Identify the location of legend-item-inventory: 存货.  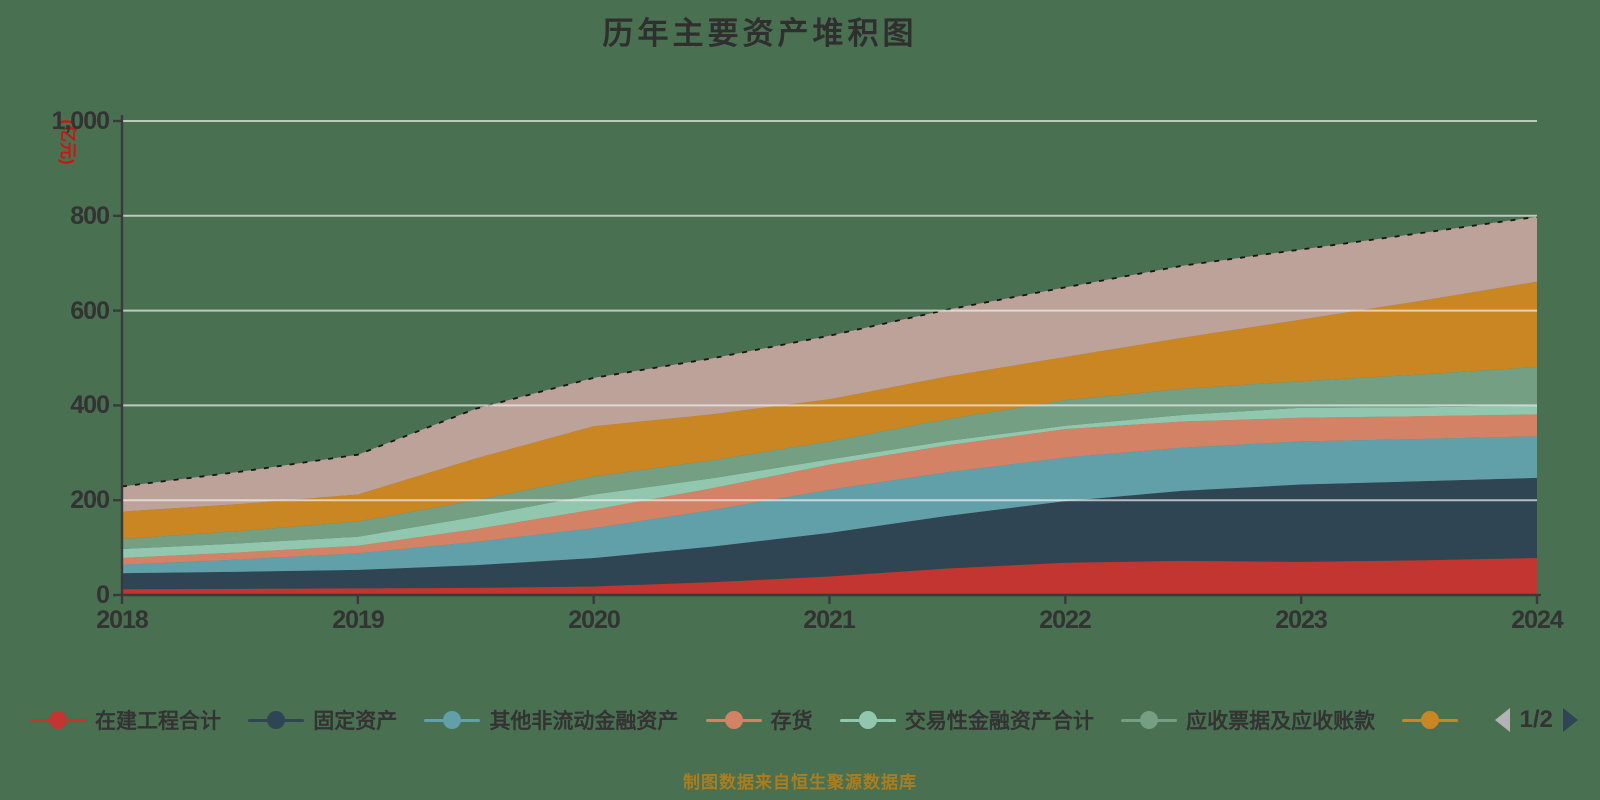
(759, 720).